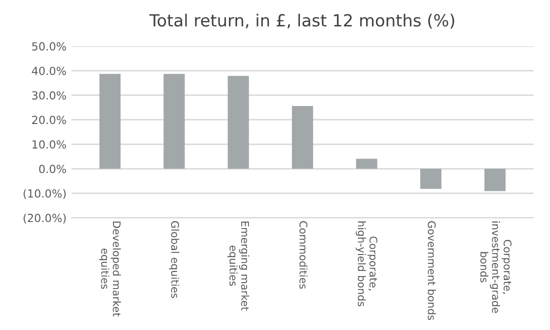 Image resolution: width=550 pixels, height=330 pixels. Describe the element at coordinates (367, 264) in the screenshot. I see `x-tick-label: Corporate, high-yield bonds` at that location.